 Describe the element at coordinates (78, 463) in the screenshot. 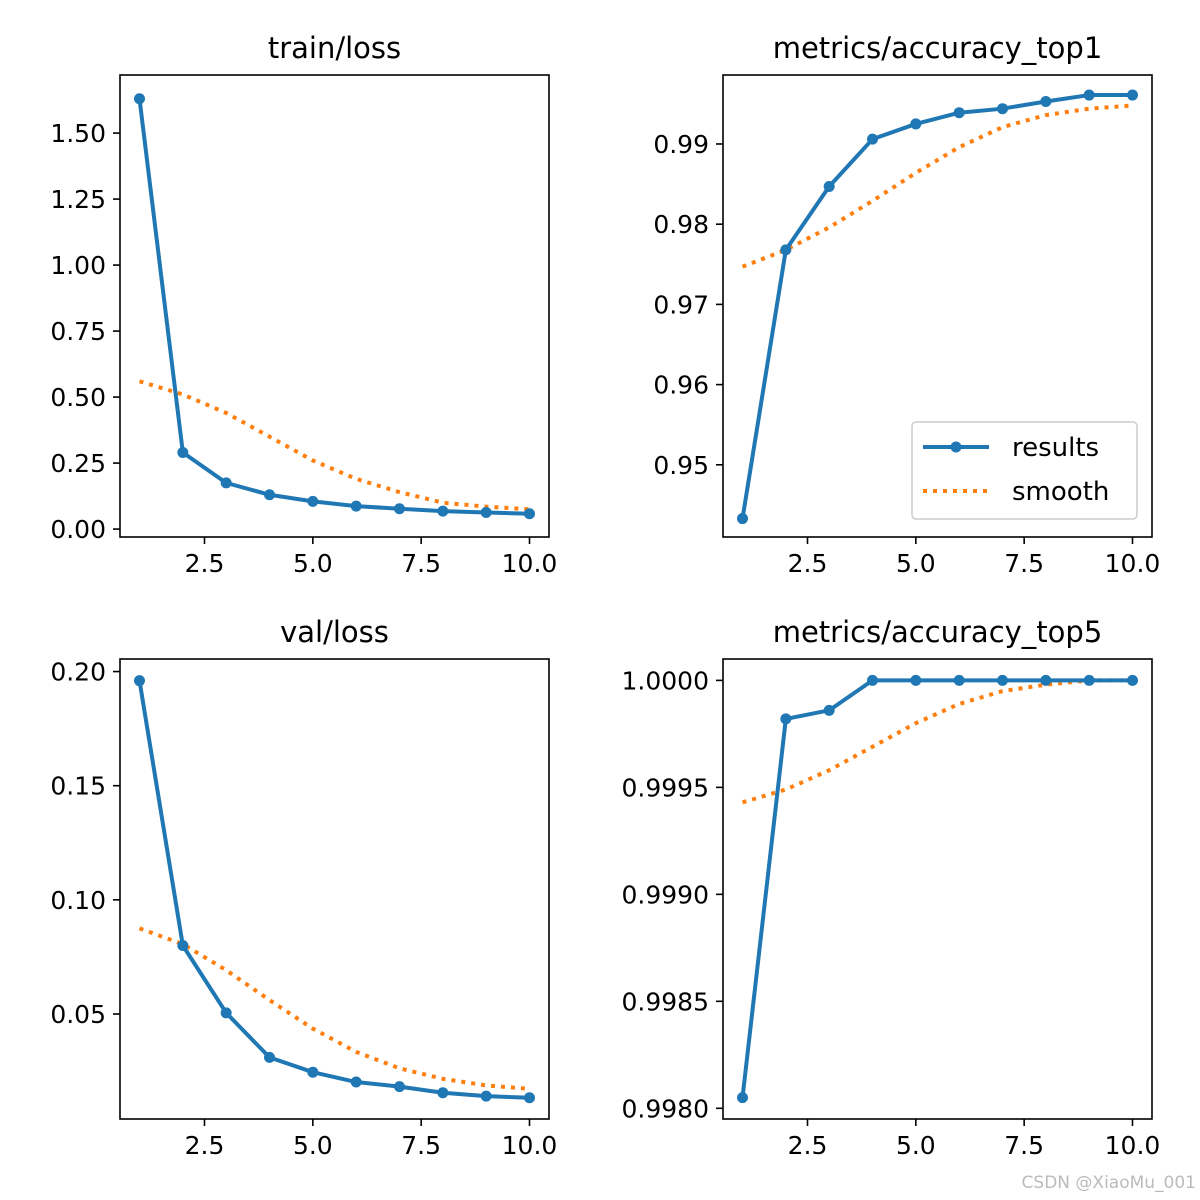

I see `y-tick-label: 0.25` at that location.